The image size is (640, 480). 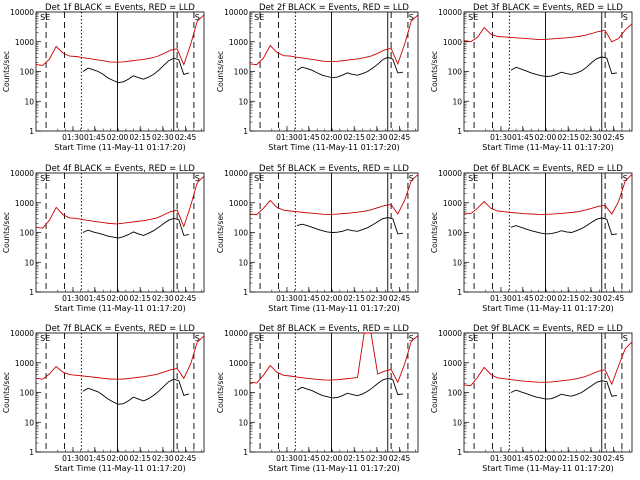 I want to click on y-axis-label: Counts/sec, so click(x=6, y=71).